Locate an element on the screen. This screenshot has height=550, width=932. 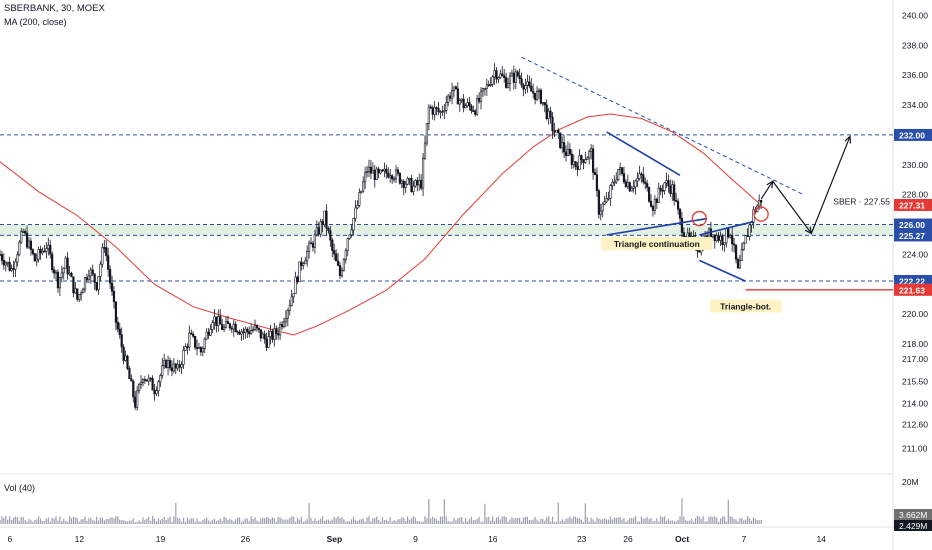
price-badge is located at coordinates (913, 224).